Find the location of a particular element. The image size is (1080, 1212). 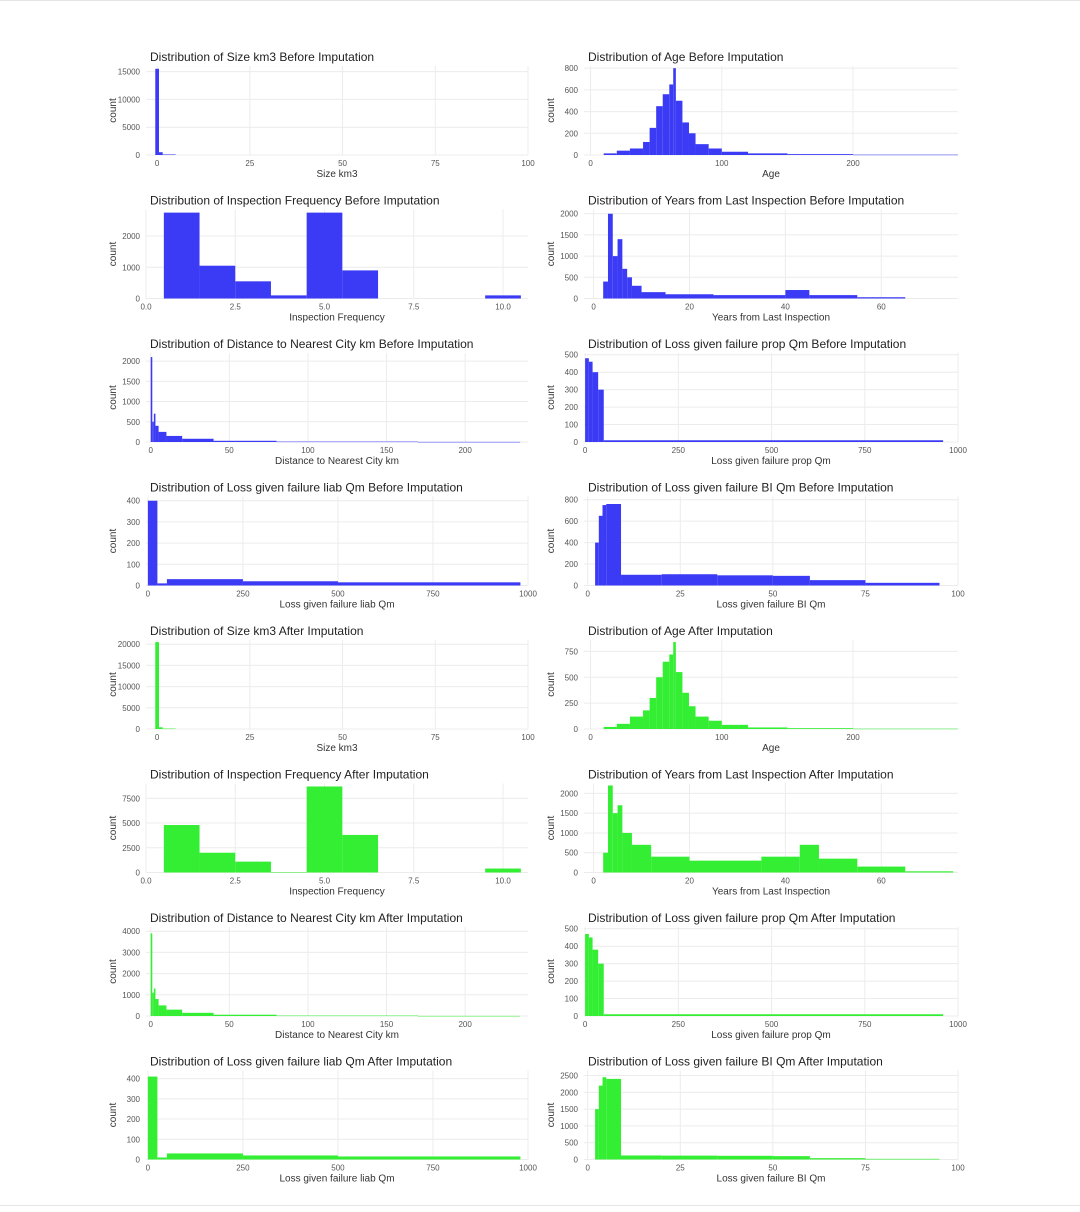

x-tick-label: 500 is located at coordinates (338, 594).